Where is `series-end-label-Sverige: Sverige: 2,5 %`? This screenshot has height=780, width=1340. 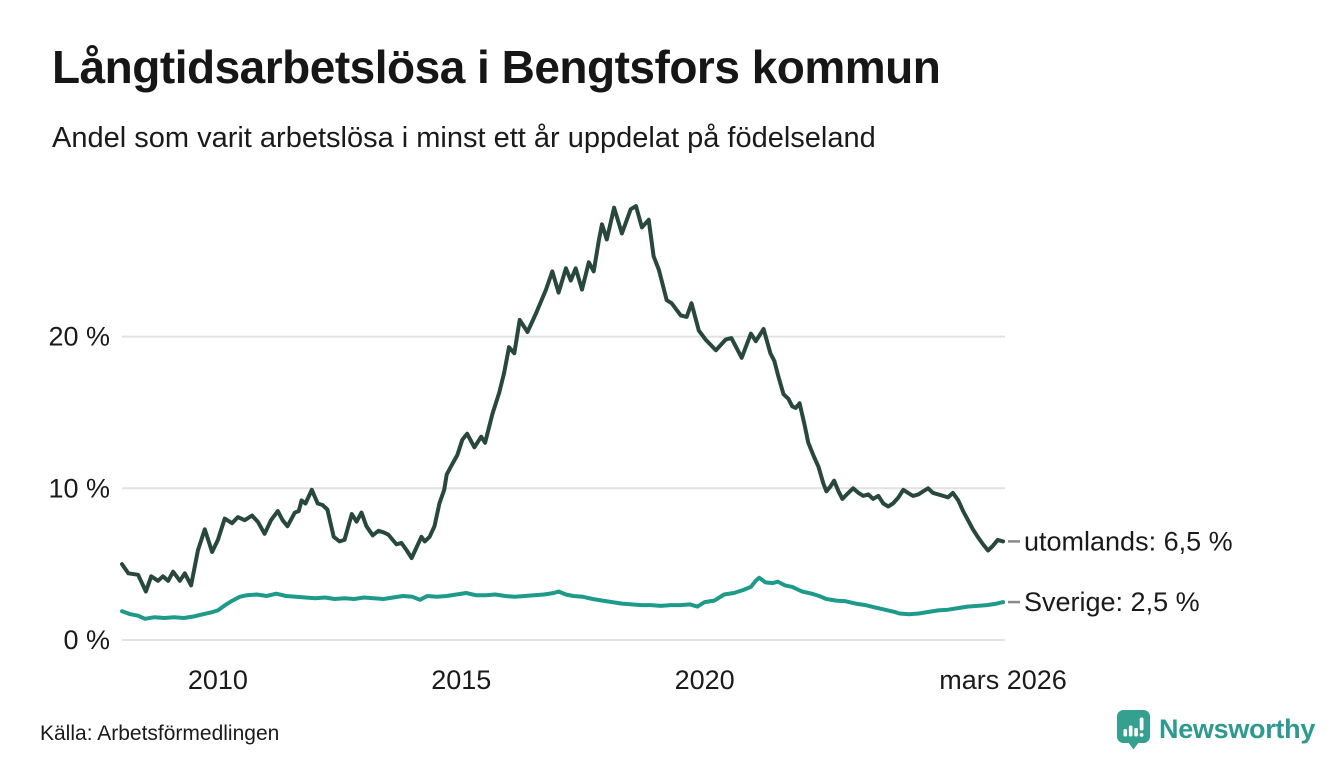 series-end-label-Sverige: Sverige: 2,5 % is located at coordinates (1112, 602).